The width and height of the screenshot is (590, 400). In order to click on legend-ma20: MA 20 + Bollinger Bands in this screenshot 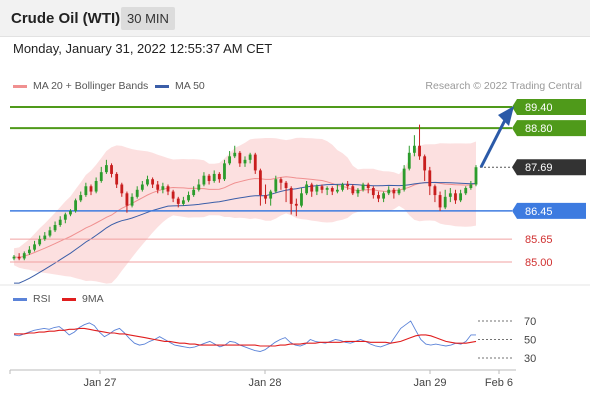, I will do `click(80, 86)`.